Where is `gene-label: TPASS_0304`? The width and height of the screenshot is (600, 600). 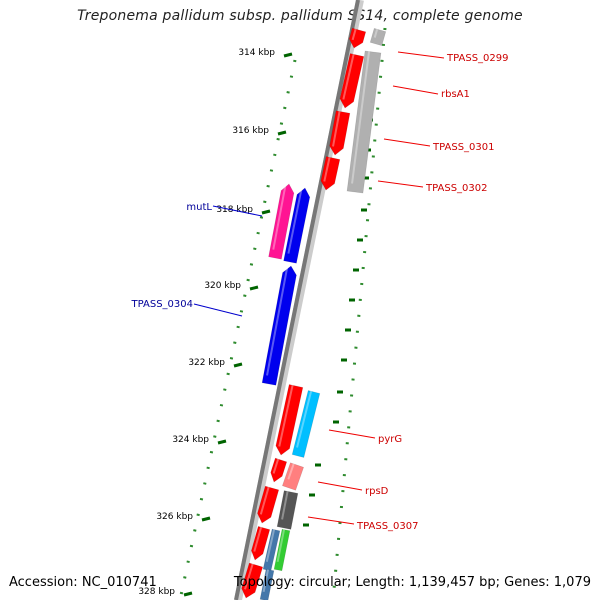 gene-label: TPASS_0304 is located at coordinates (162, 304).